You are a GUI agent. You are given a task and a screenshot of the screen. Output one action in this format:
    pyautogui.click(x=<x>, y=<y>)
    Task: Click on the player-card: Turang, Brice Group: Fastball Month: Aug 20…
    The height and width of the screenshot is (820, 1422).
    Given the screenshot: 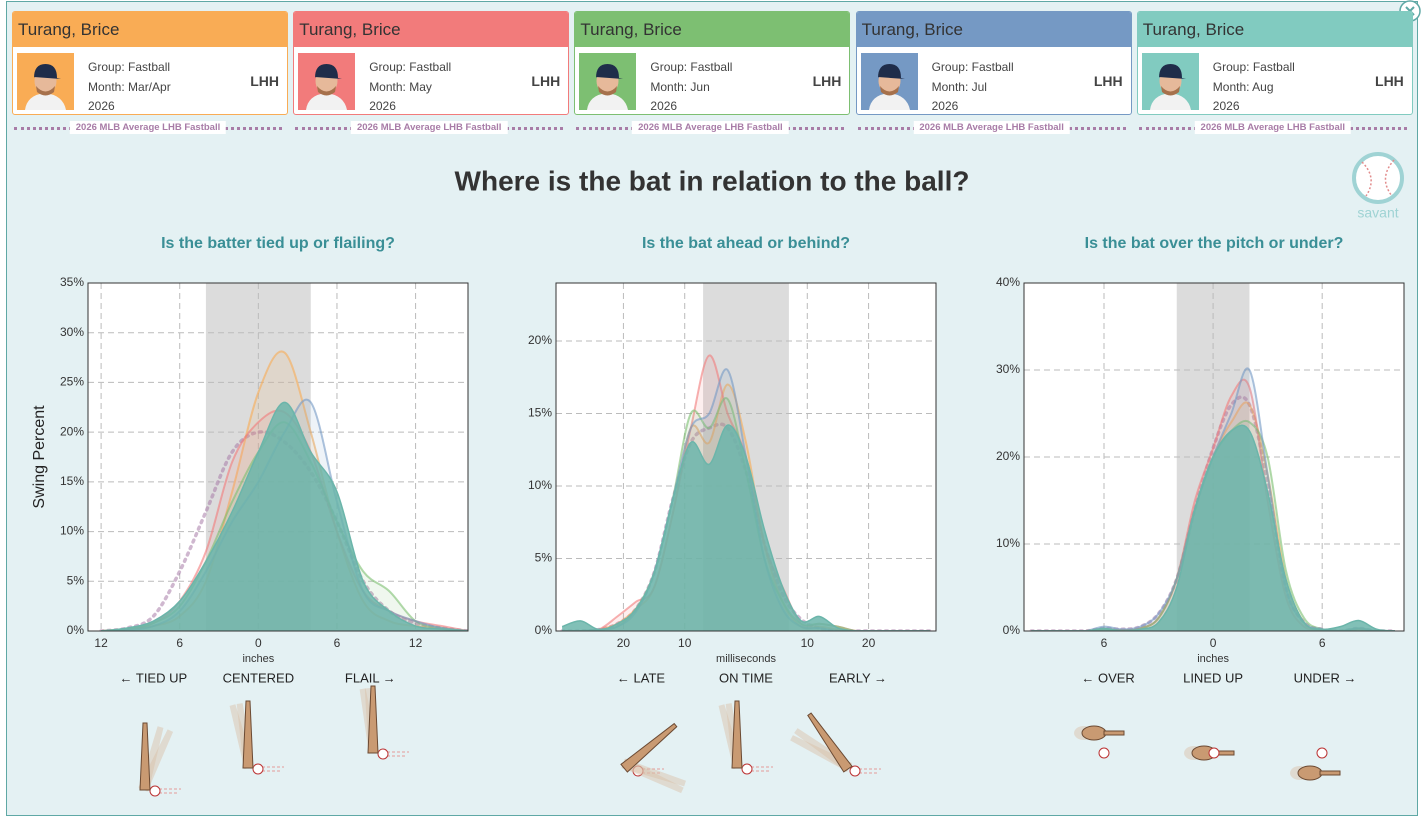 What is the action you would take?
    pyautogui.click(x=1274, y=63)
    